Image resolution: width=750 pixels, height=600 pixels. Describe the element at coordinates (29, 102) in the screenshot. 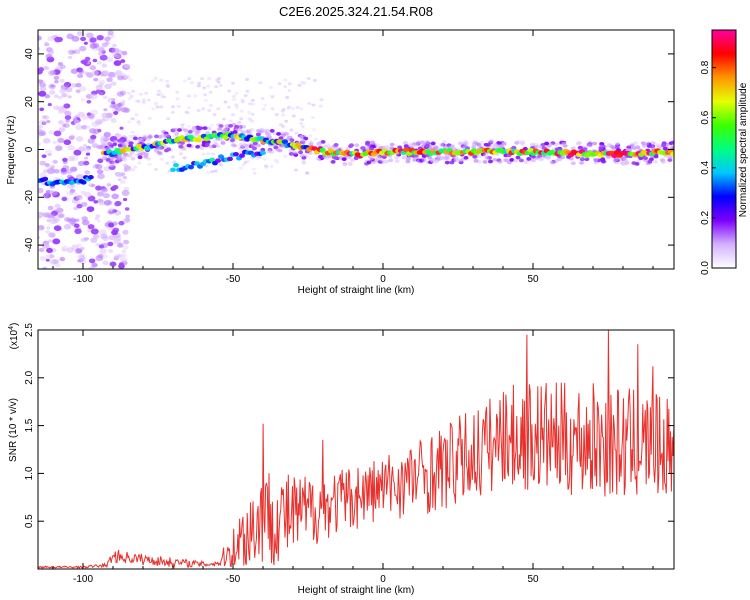

I see `y-tick-label: 20` at that location.